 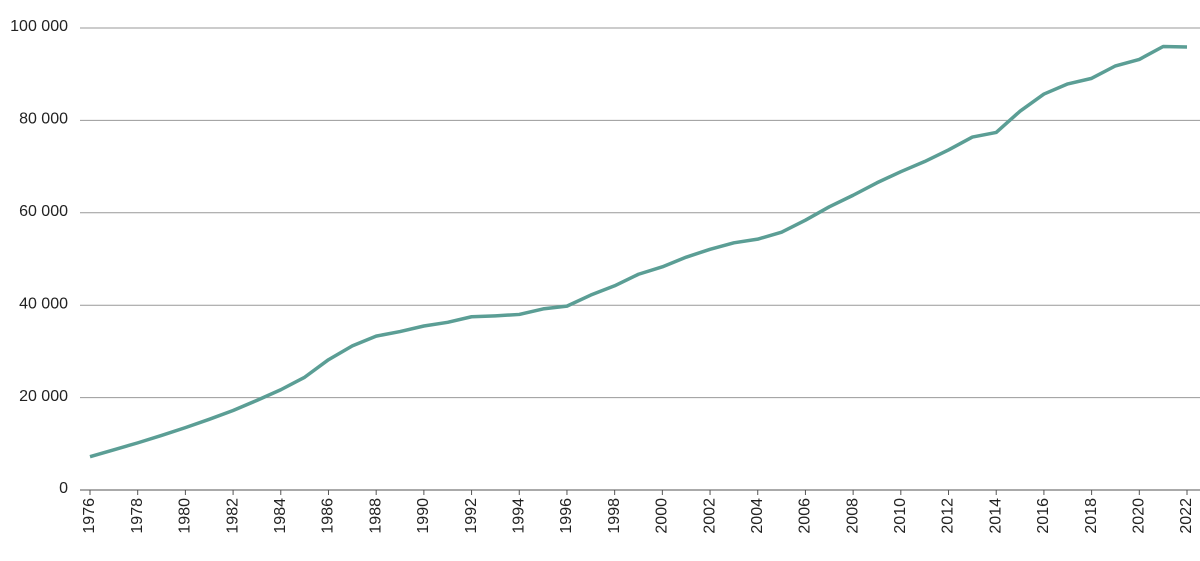 I want to click on x-tick-label: 2006, so click(x=805, y=516).